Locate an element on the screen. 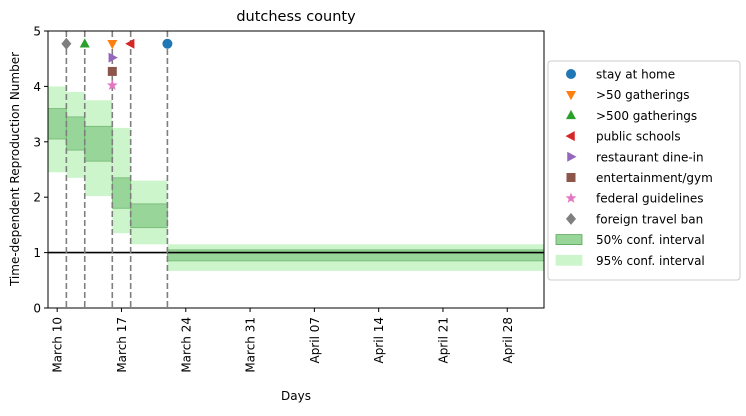 This screenshot has width=746, height=416. y-tick-label: 4 is located at coordinates (37, 87).